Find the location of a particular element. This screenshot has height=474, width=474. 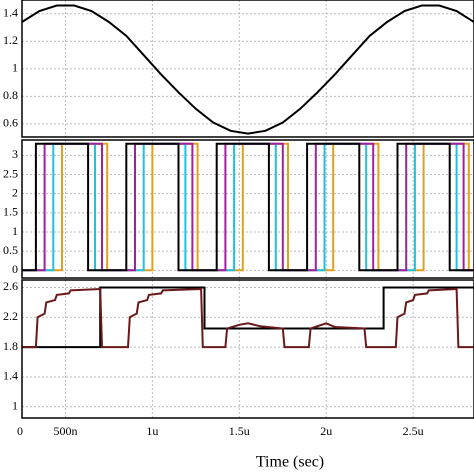

x-tick-label: 2.5u is located at coordinates (413, 431).